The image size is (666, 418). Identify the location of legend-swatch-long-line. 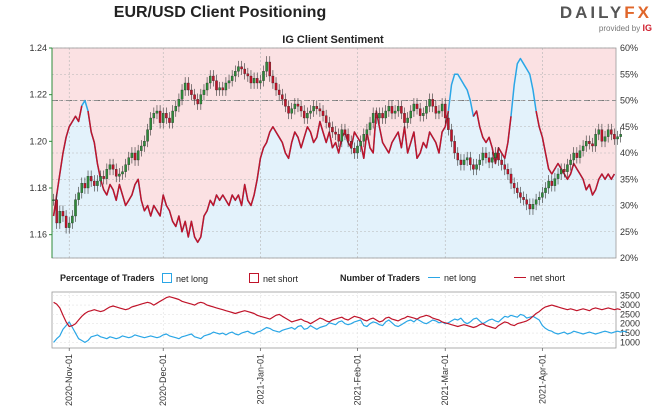
(434, 277).